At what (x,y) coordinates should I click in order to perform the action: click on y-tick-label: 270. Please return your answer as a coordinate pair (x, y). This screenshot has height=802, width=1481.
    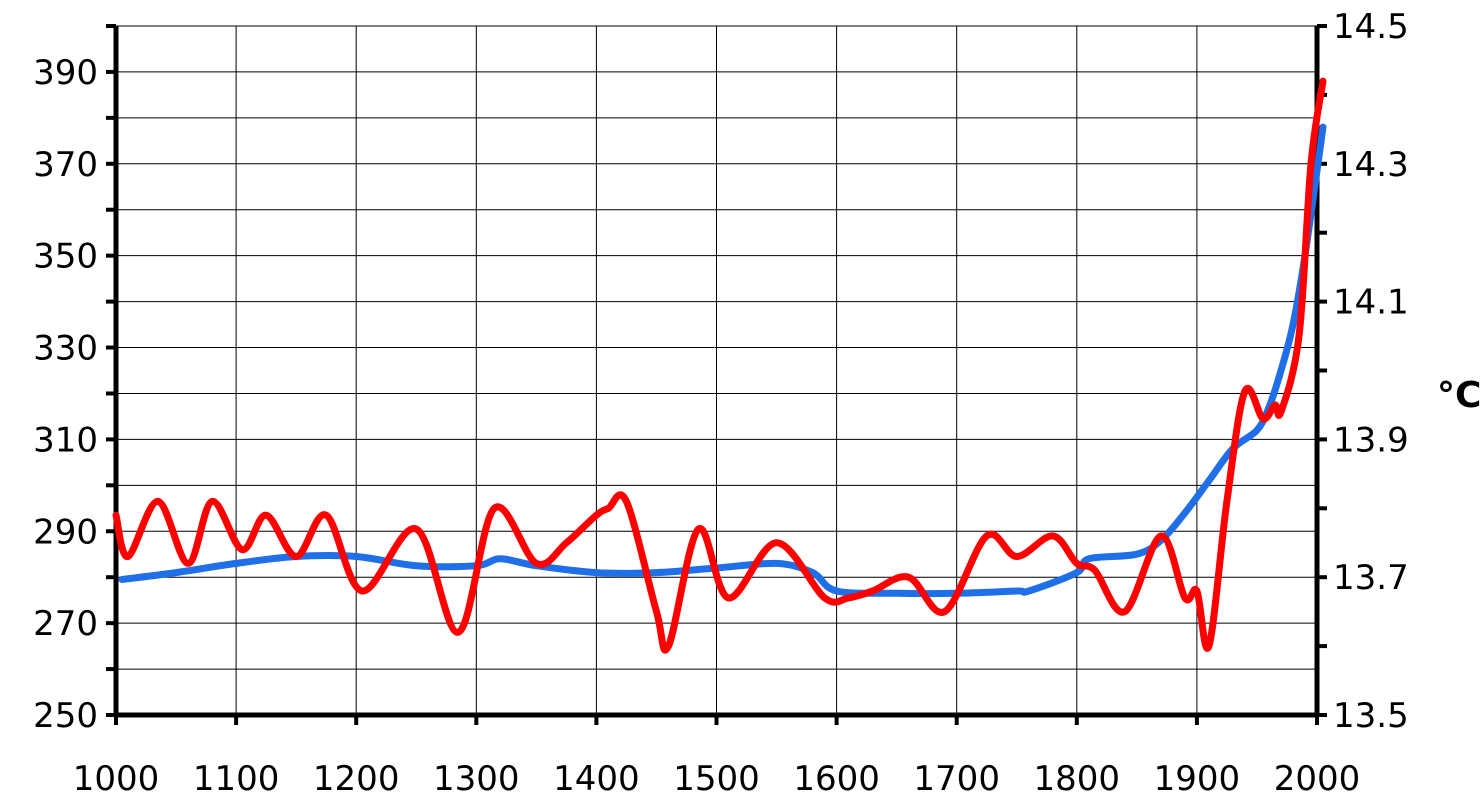
    Looking at the image, I should click on (65, 624).